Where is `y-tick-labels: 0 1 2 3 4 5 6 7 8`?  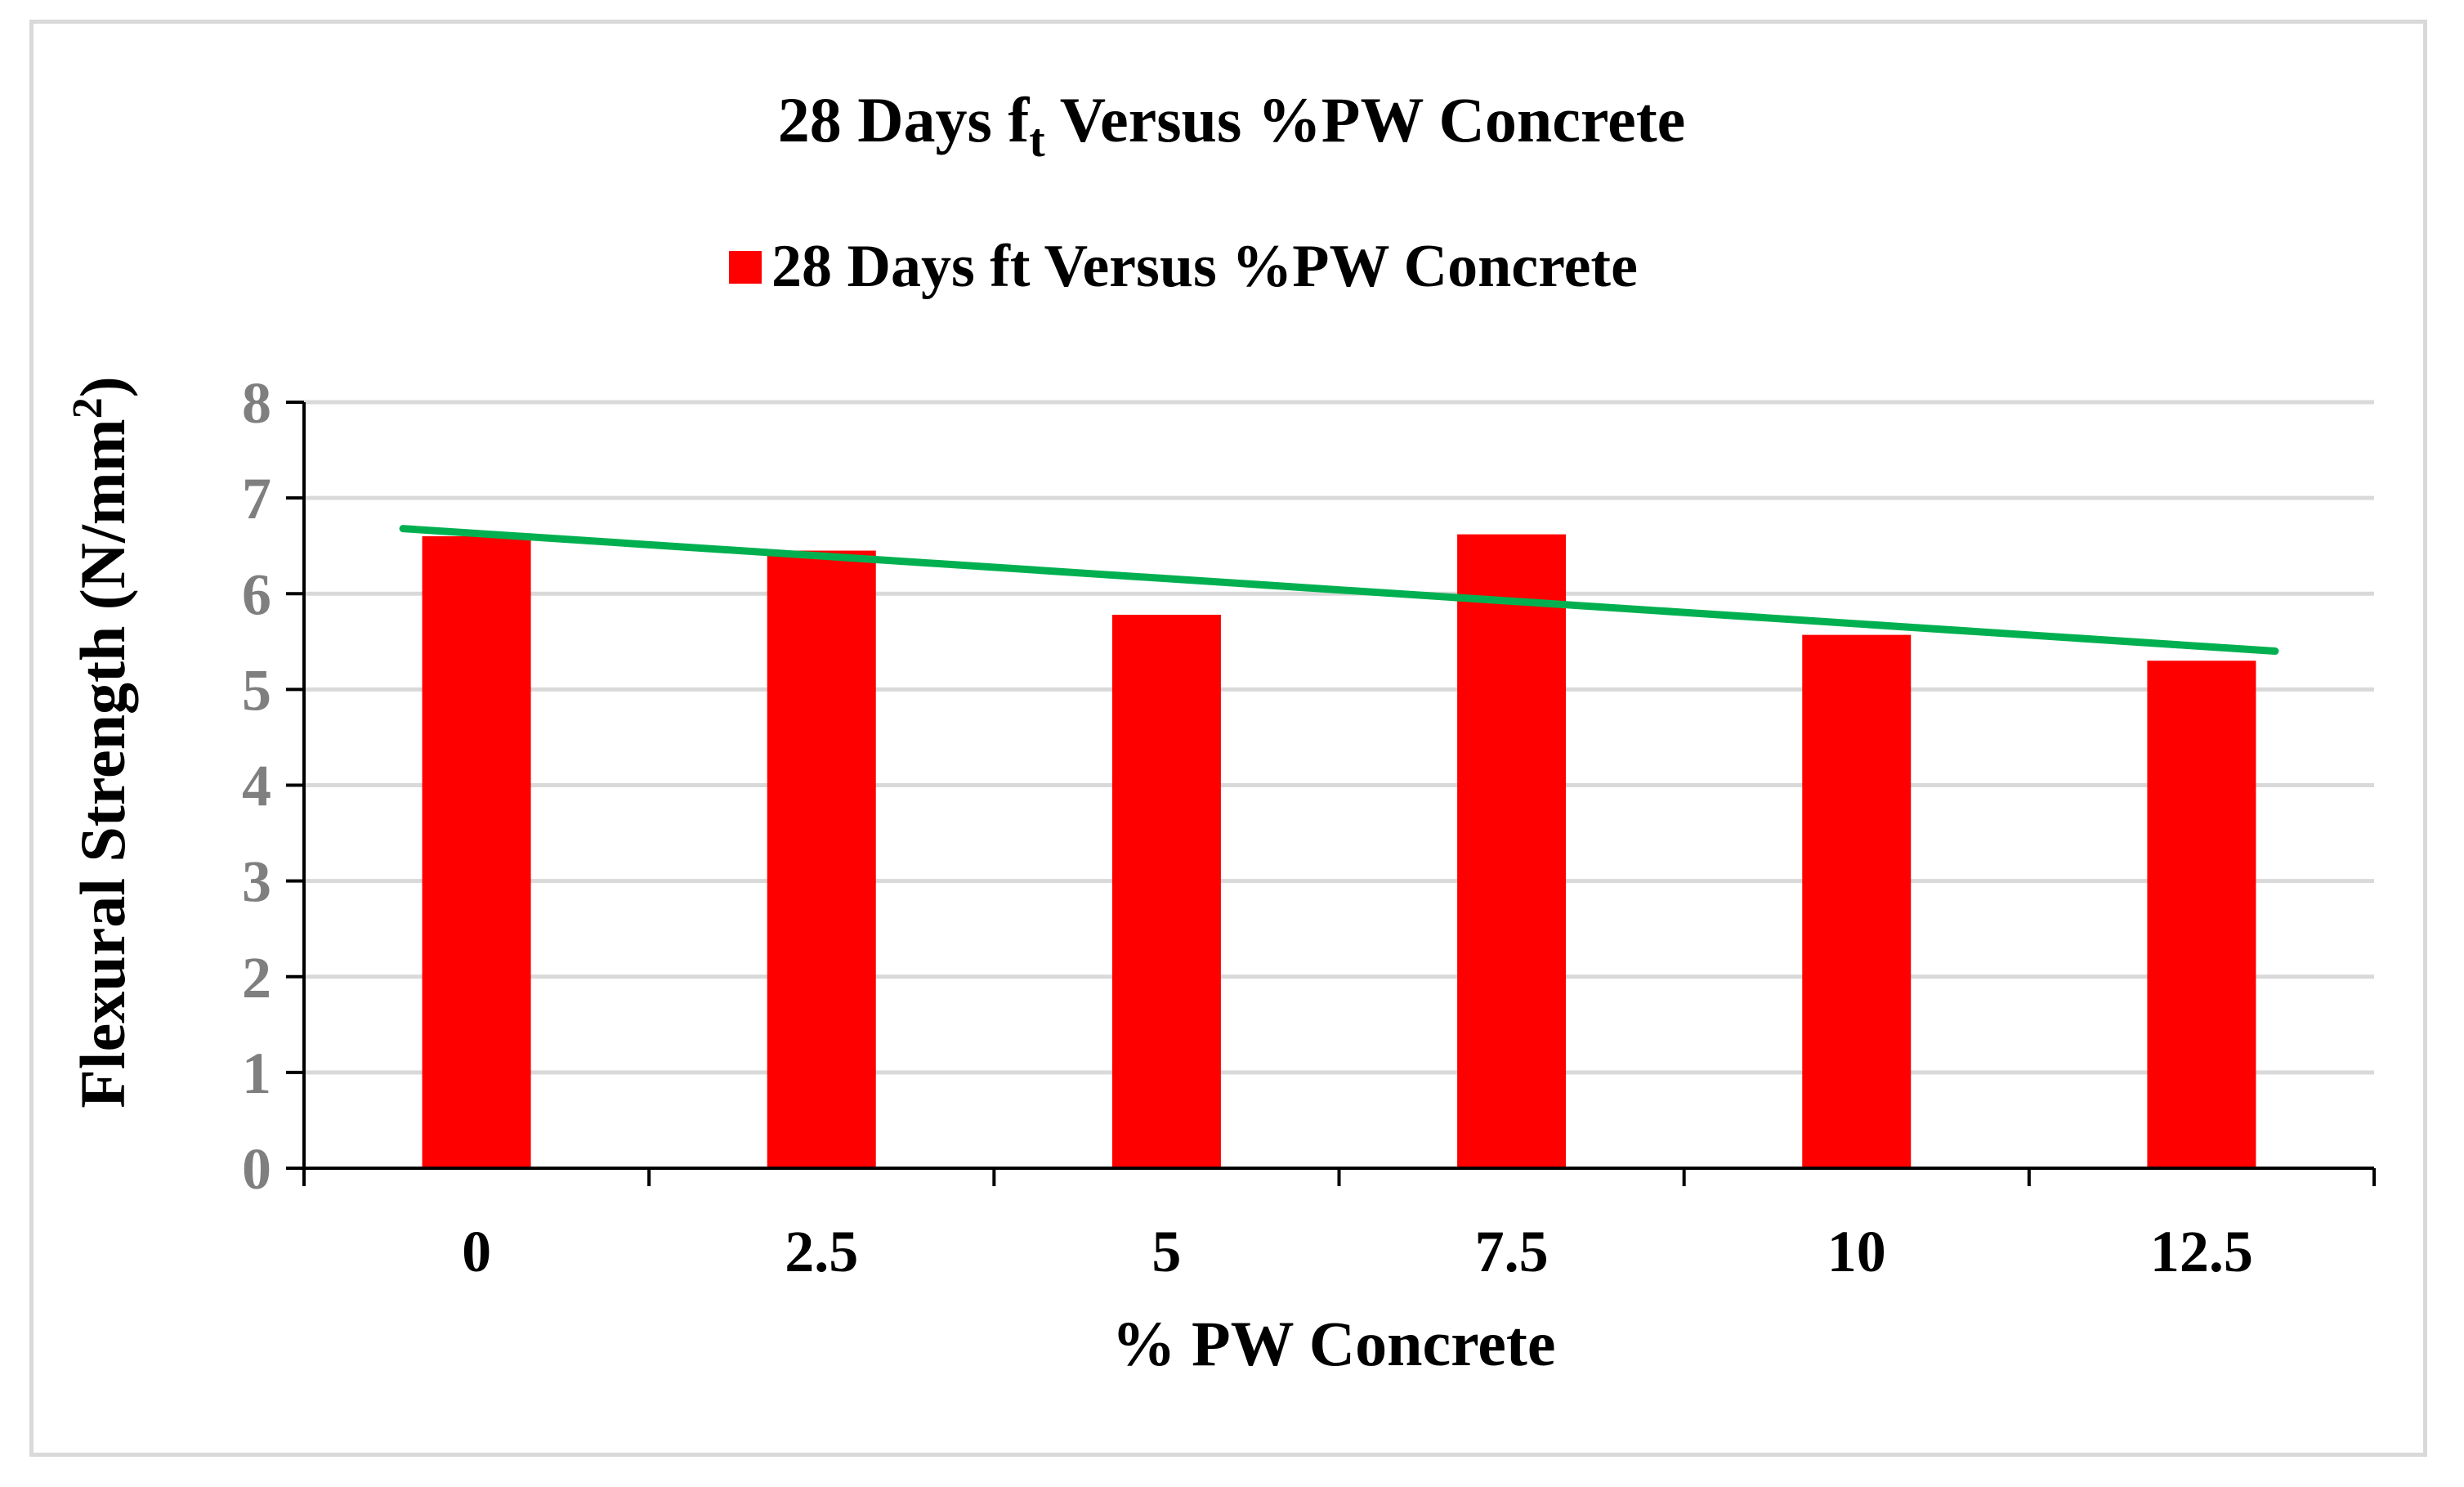 y-tick-labels: 0 1 2 3 4 5 6 7 8 is located at coordinates (256, 786).